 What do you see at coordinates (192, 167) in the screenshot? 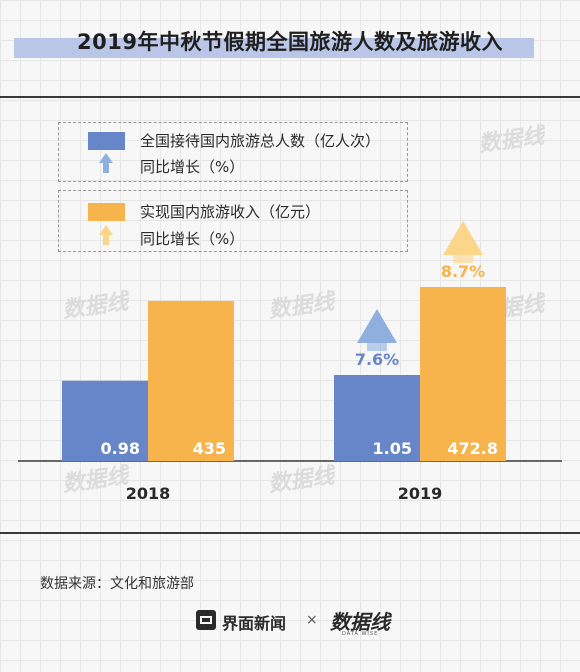
I see `legend-label-visitors-growth: 同比增长（%）` at bounding box center [192, 167].